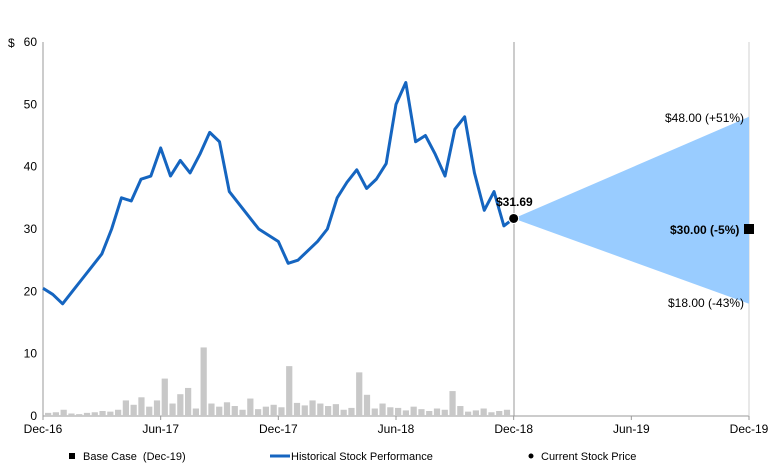 The image size is (773, 474). What do you see at coordinates (31, 167) in the screenshot?
I see `y-tick-label: 40` at bounding box center [31, 167].